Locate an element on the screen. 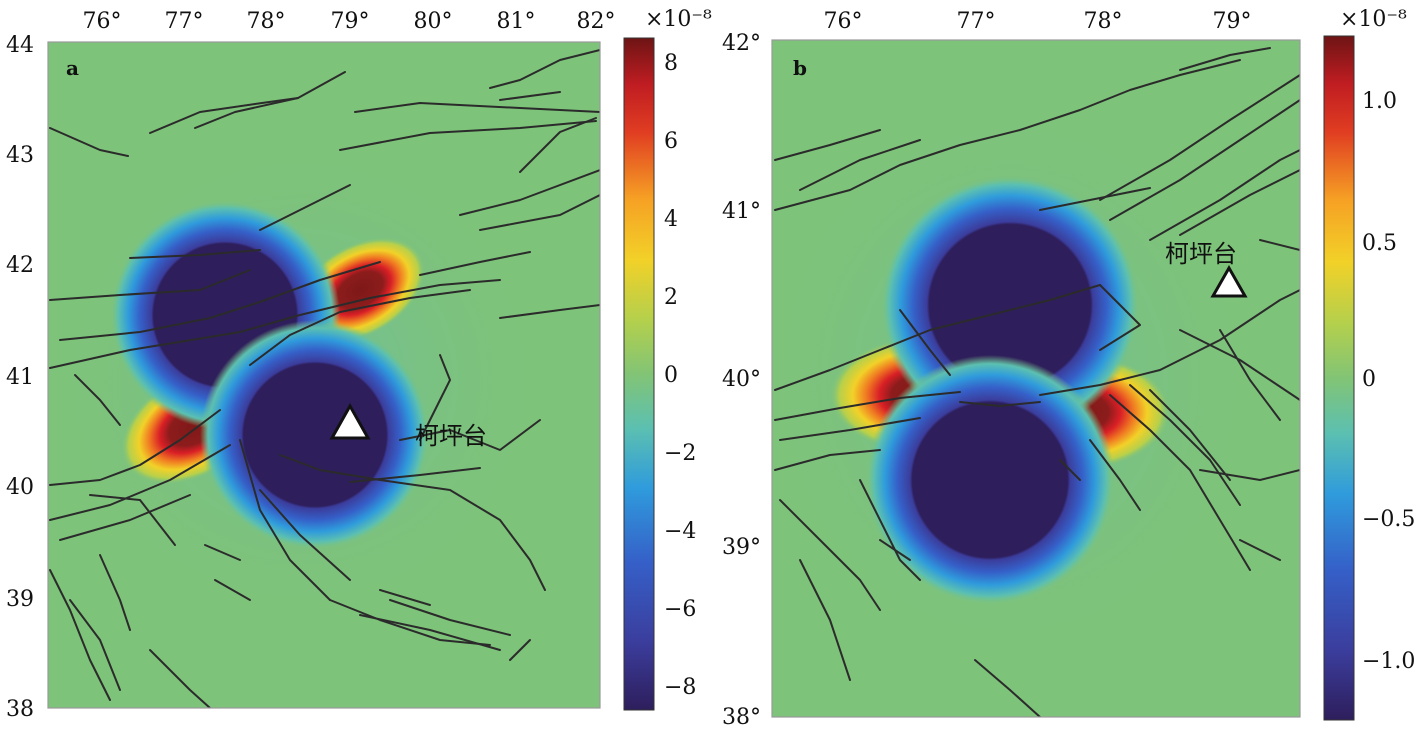 Image resolution: width=1422 pixels, height=730 pixels. blue-lobe-se is located at coordinates (315, 435).